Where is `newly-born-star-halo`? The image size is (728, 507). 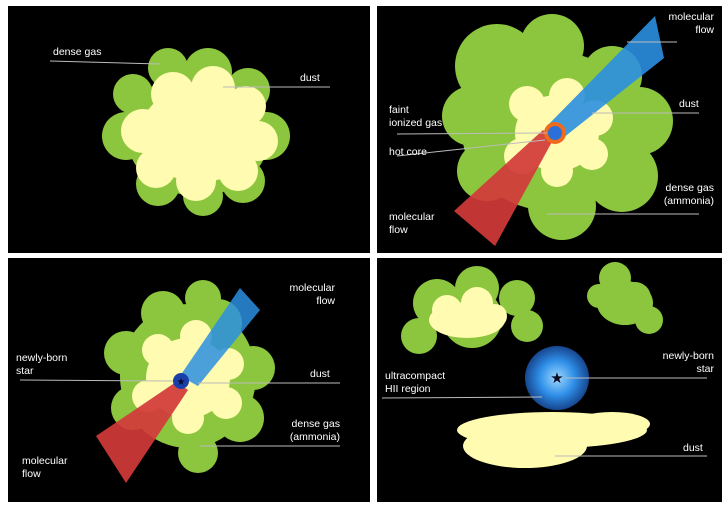
newly-born-star-halo is located at coordinates (181, 381).